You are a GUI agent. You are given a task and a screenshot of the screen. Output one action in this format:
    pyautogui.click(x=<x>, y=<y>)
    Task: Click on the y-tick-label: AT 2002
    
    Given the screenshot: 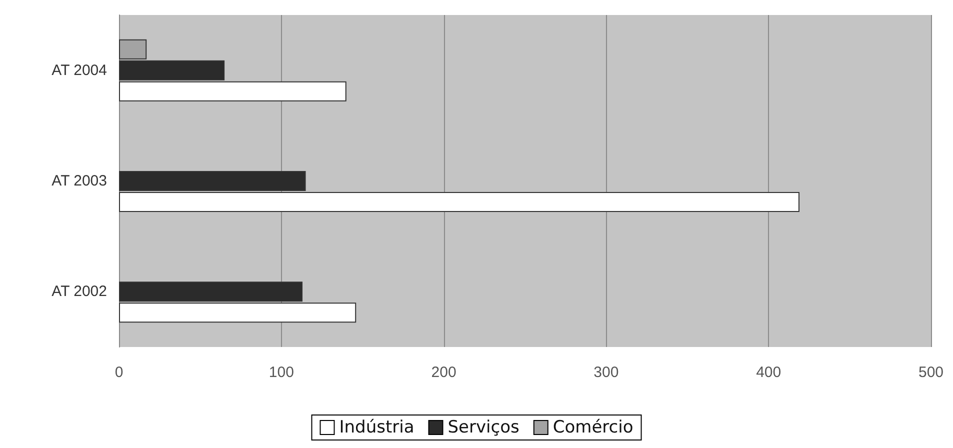 What is the action you would take?
    pyautogui.click(x=79, y=291)
    